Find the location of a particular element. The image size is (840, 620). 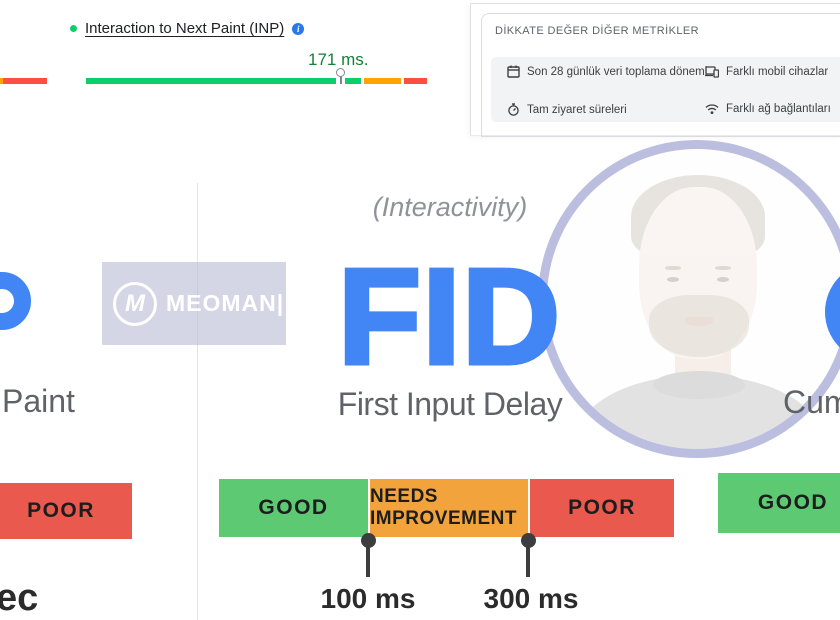

info-icon: i is located at coordinates (298, 28).